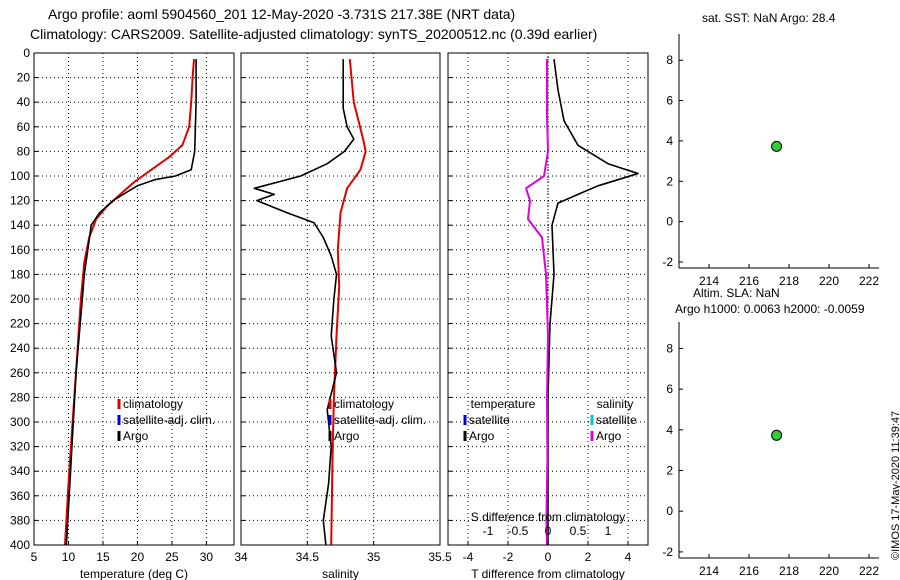  I want to click on y-tick-label: 120, so click(20, 201).